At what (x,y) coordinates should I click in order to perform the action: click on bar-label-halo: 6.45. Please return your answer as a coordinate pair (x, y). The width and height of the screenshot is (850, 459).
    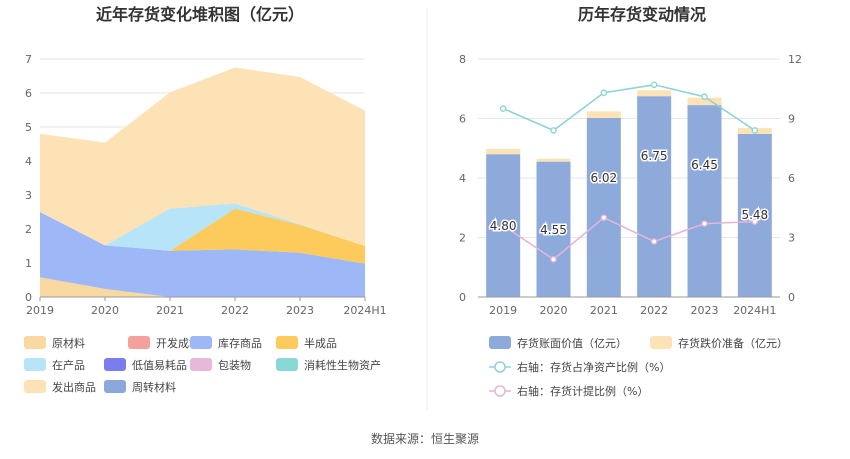
    Looking at the image, I should click on (704, 165).